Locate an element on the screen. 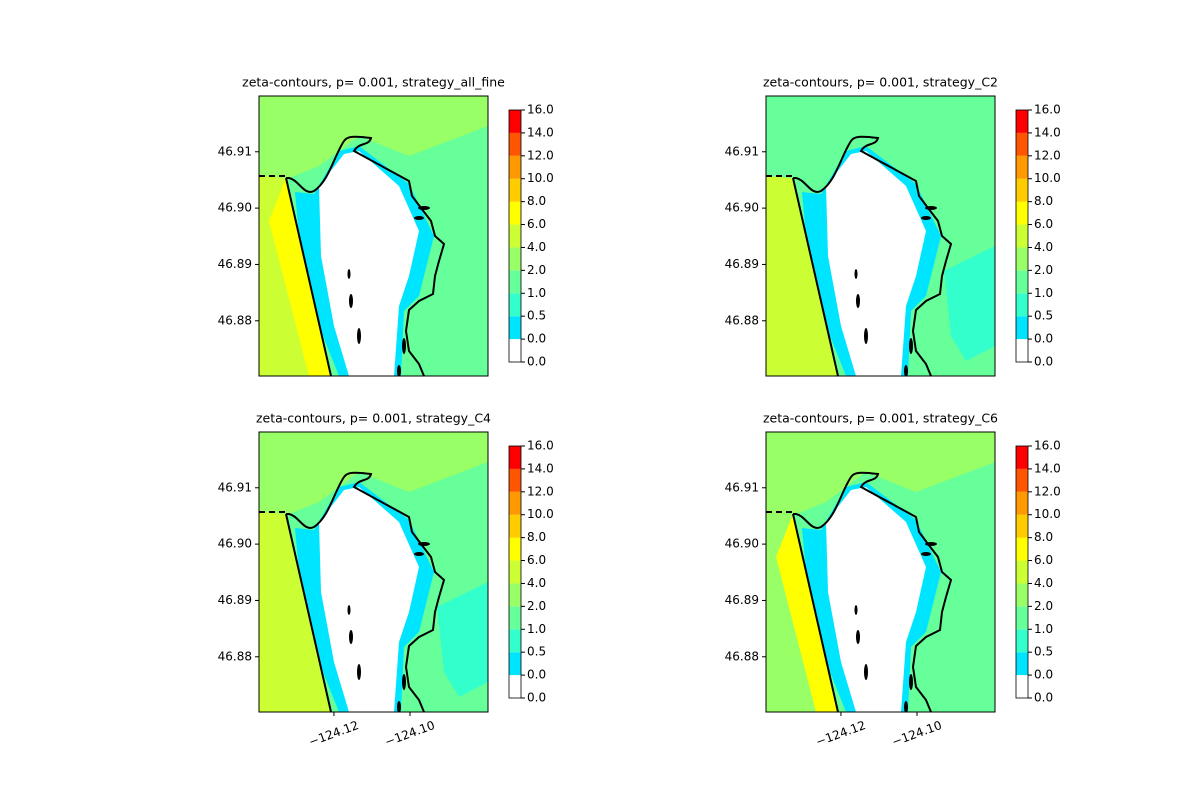 The width and height of the screenshot is (1200, 800). panel-title: zeta-contours, p= 0.001, strategy_C4 is located at coordinates (373, 418).